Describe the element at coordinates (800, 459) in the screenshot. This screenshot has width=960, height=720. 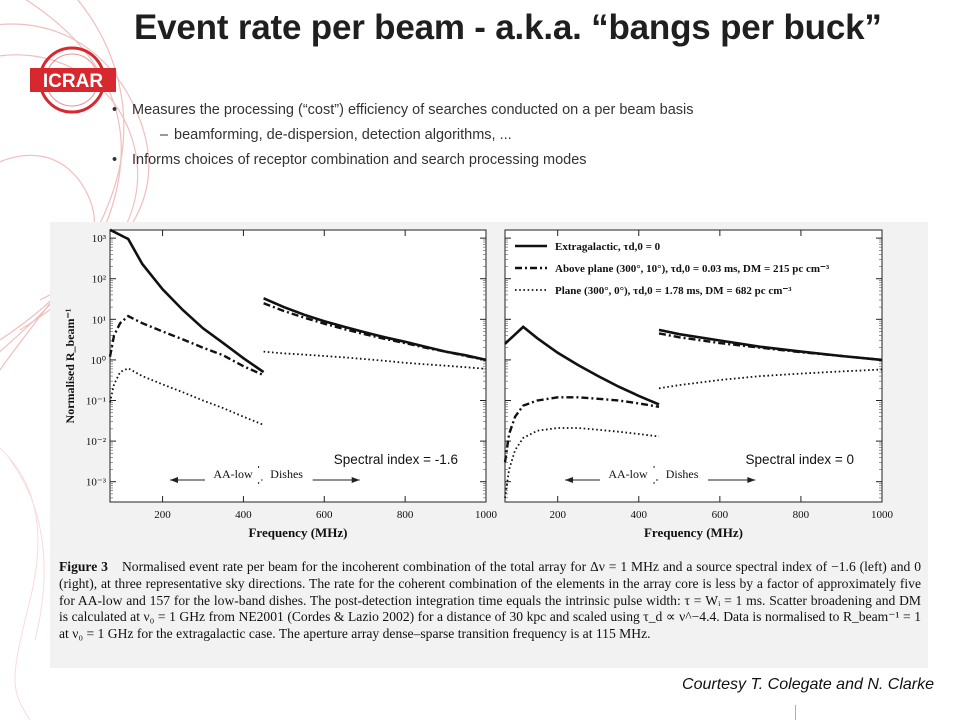
I see `spectral-index-annotation: Spectral index = 0` at that location.